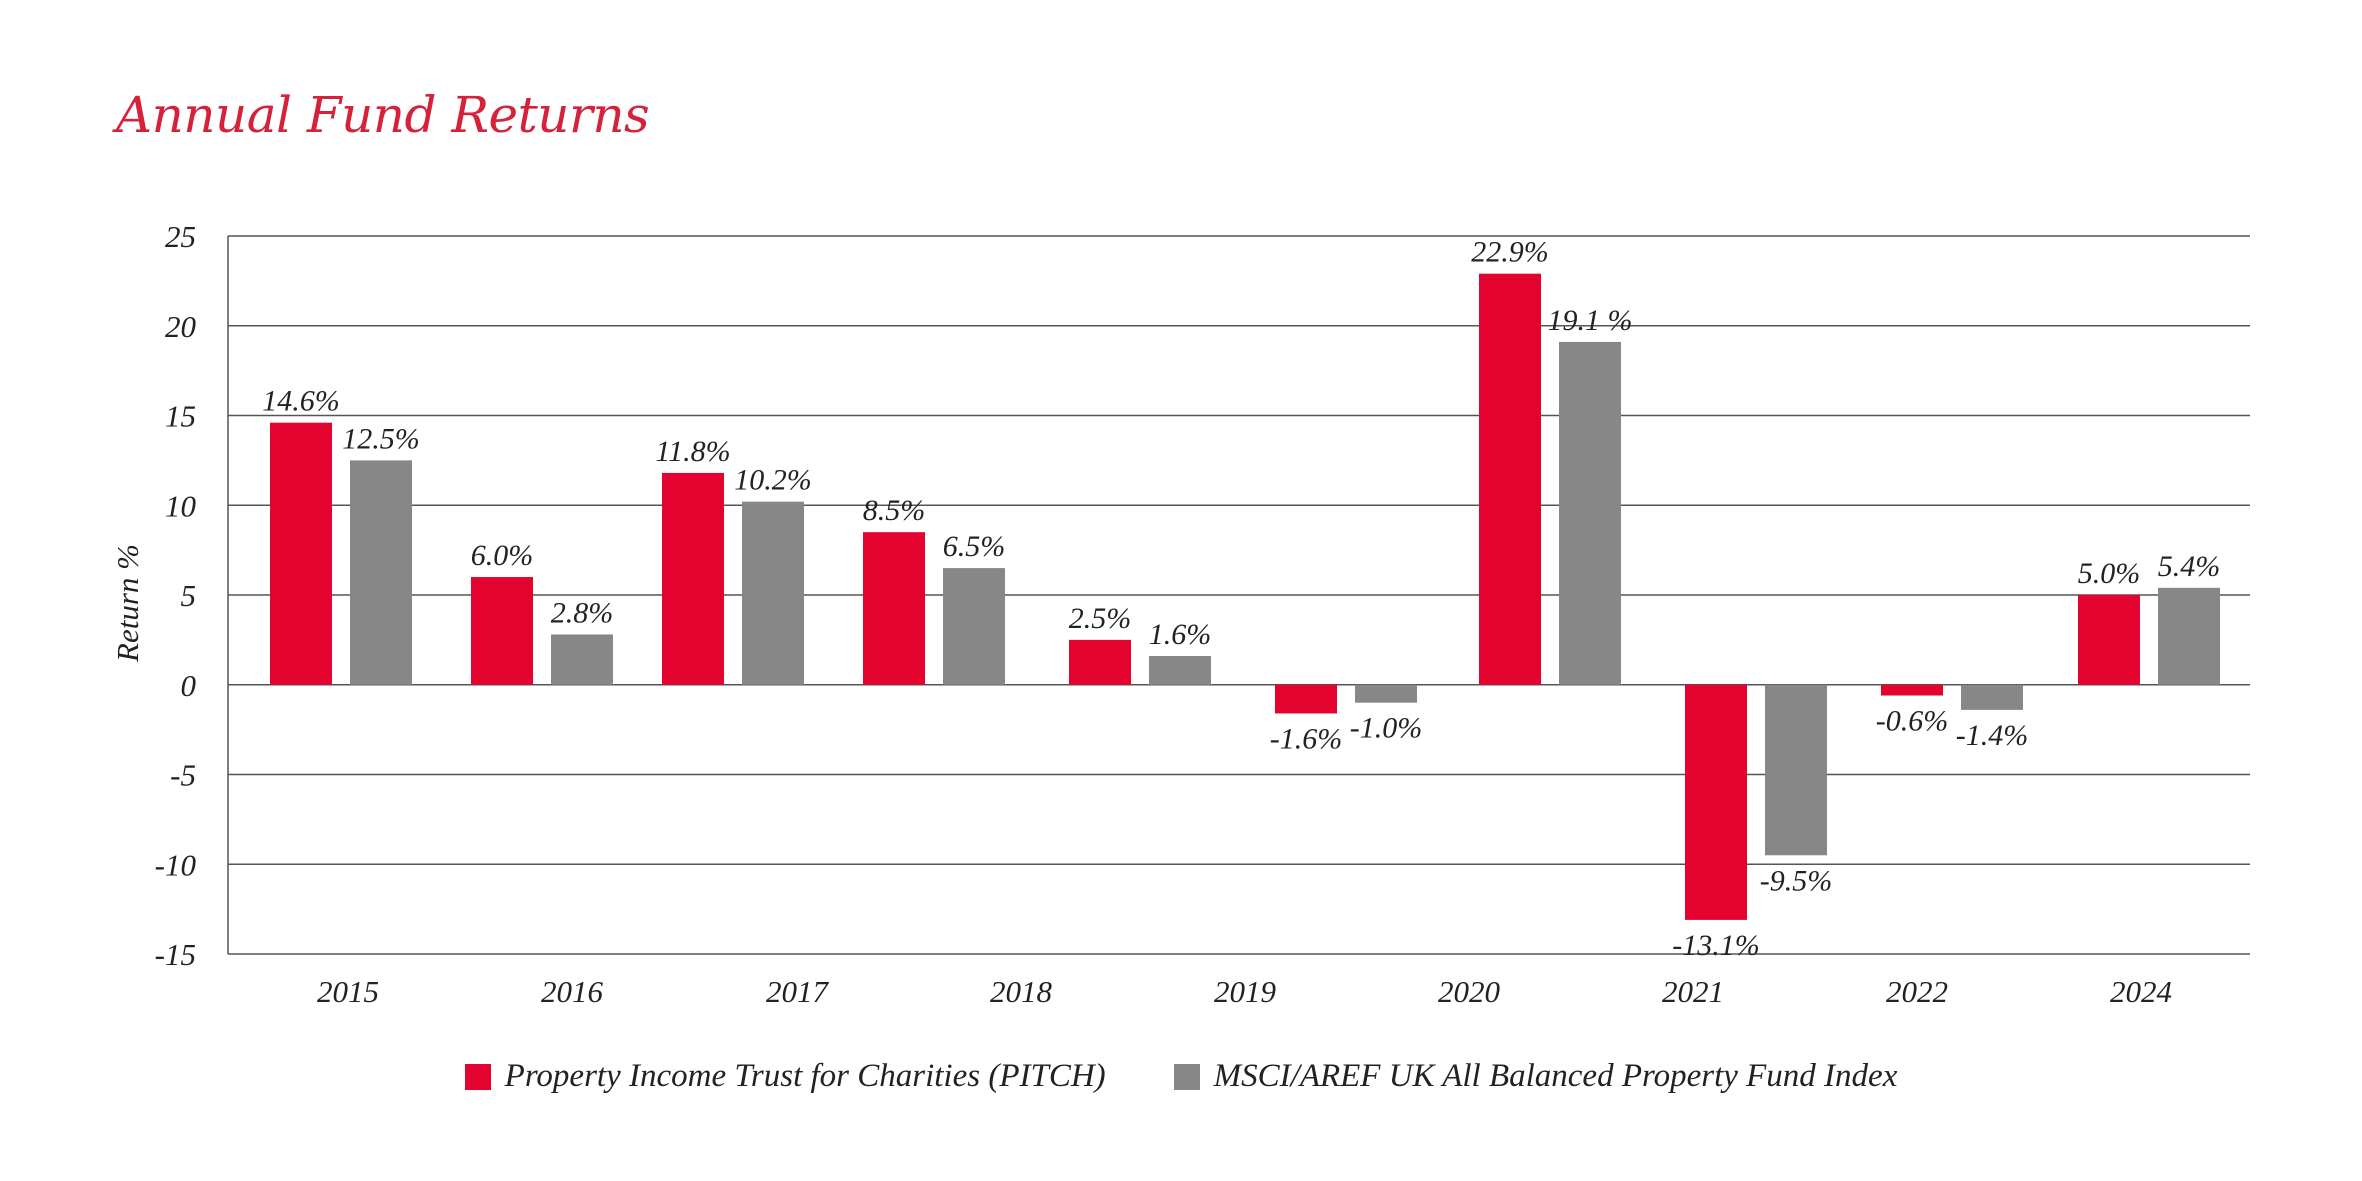  Describe the element at coordinates (127, 603) in the screenshot. I see `y-axis-title: Return %` at that location.